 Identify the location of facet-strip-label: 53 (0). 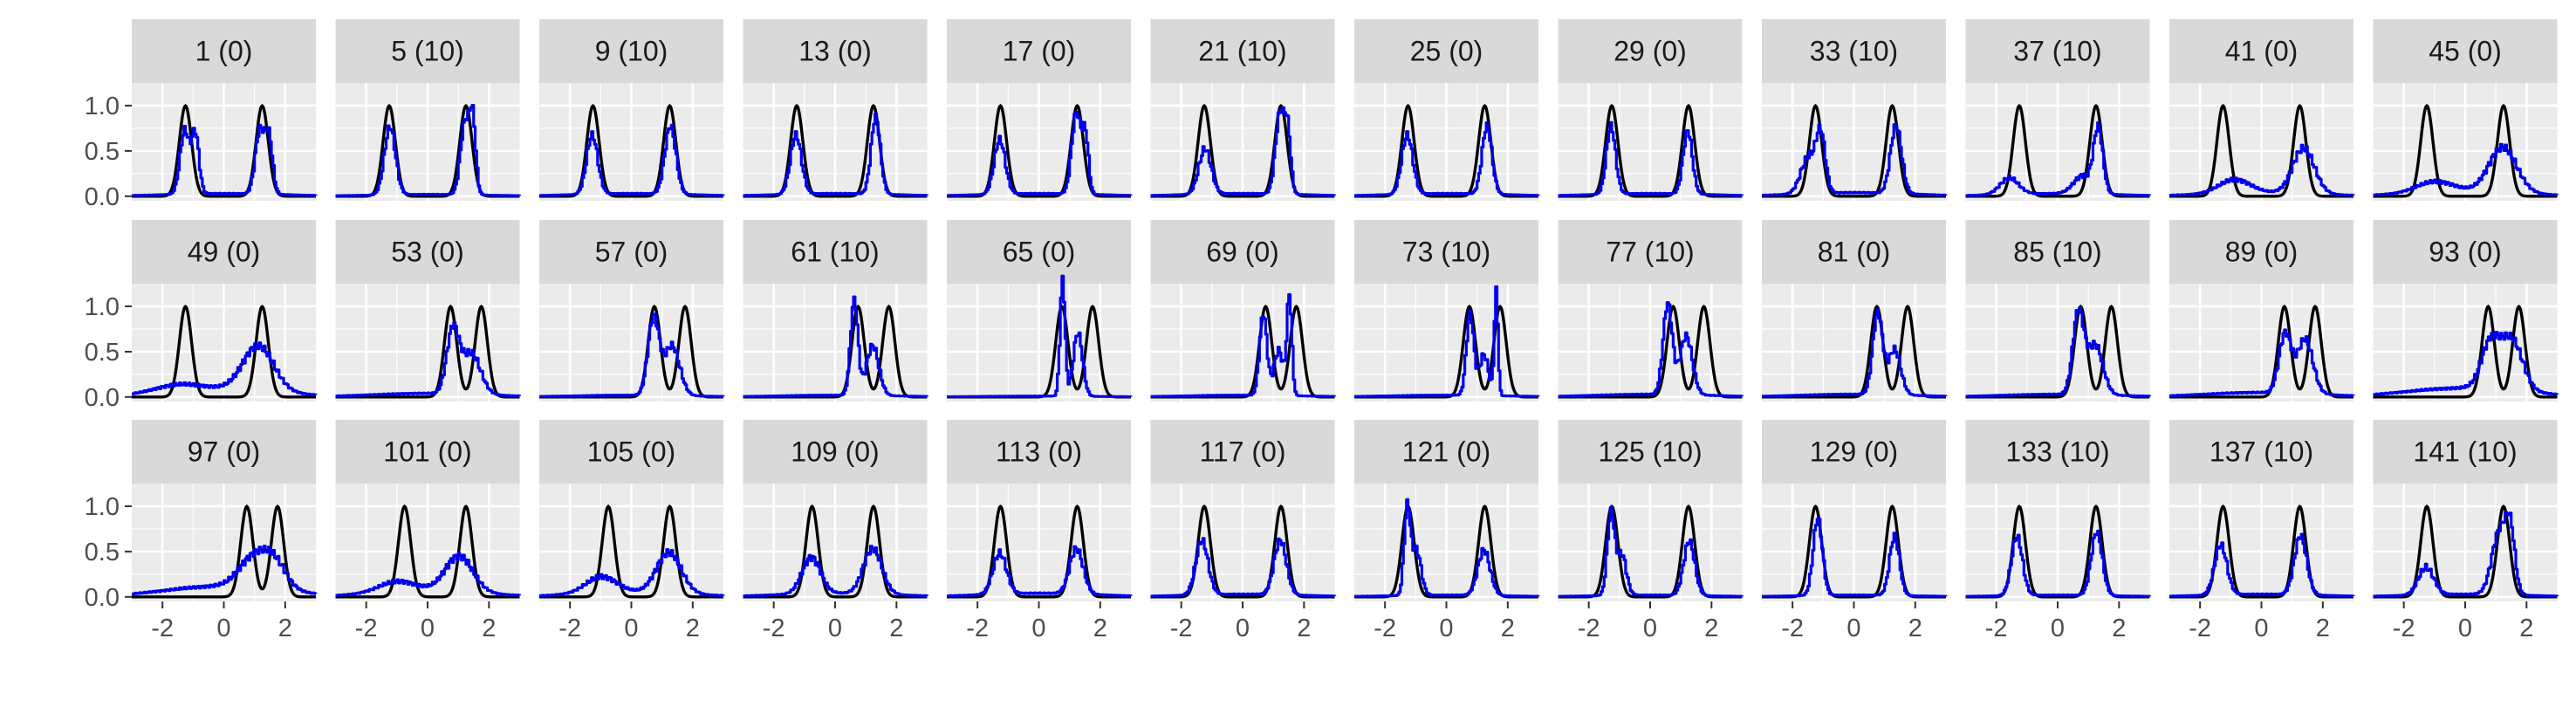
(427, 252).